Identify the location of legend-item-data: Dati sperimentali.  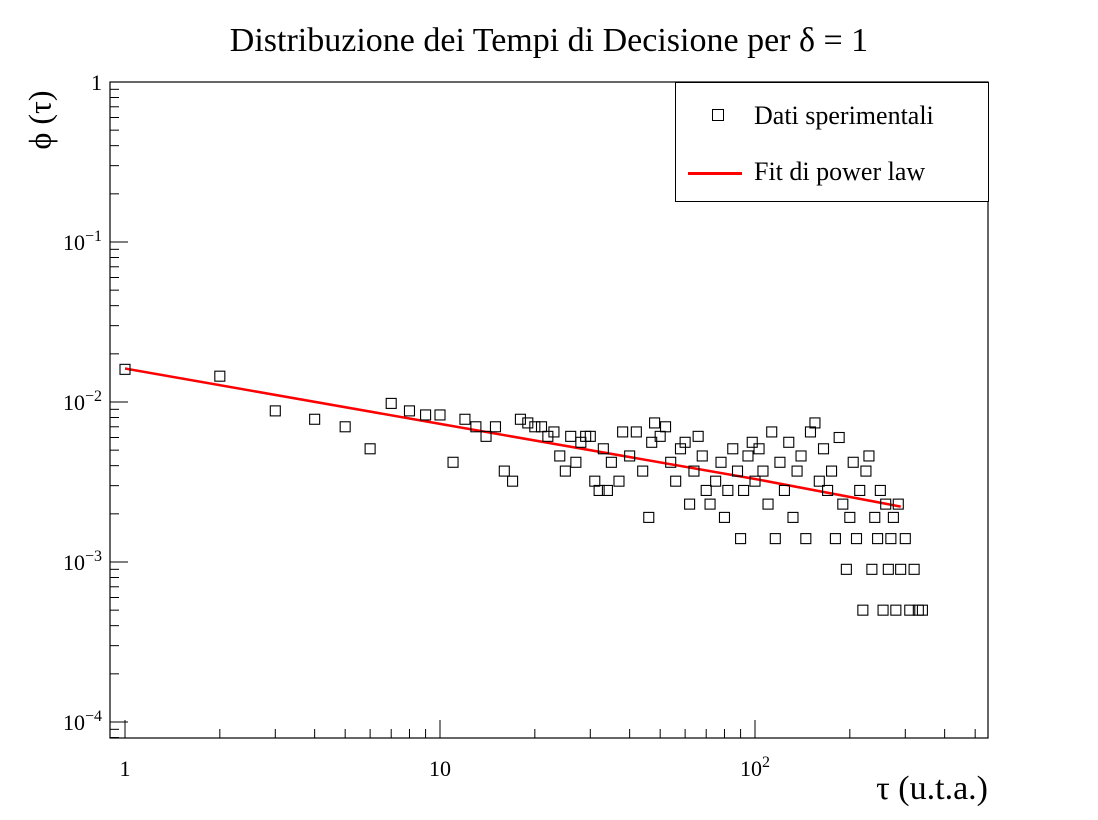
(832, 117).